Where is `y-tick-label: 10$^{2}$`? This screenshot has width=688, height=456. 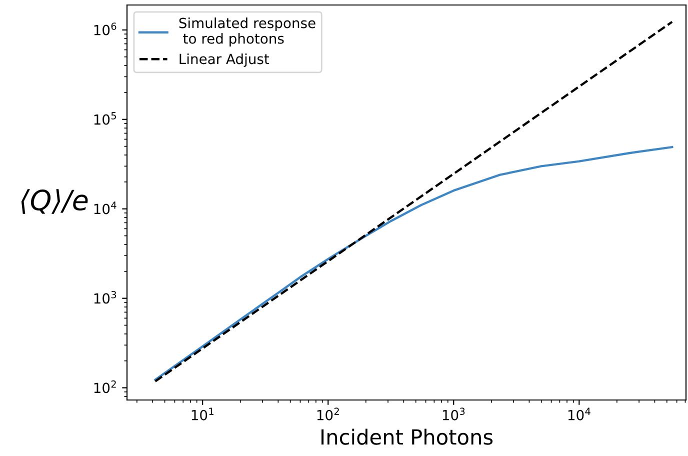
y-tick-label: 10$^{2}$ is located at coordinates (105, 387).